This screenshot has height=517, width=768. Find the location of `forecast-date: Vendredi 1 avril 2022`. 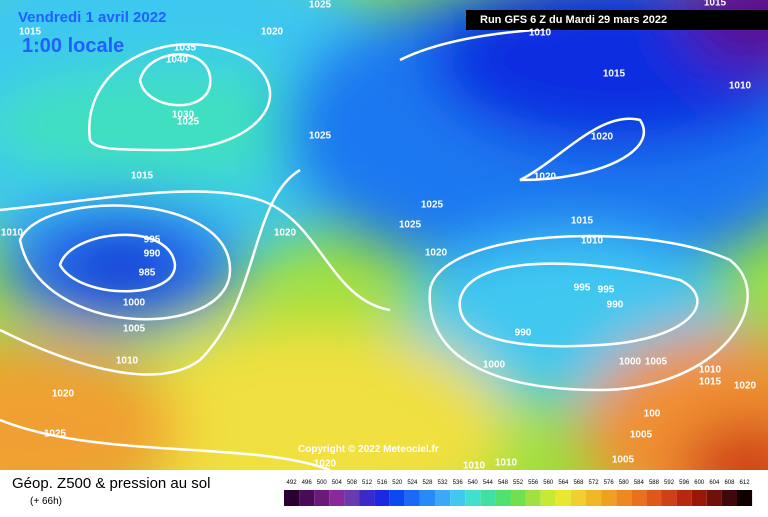

forecast-date: Vendredi 1 avril 2022 is located at coordinates (92, 17).